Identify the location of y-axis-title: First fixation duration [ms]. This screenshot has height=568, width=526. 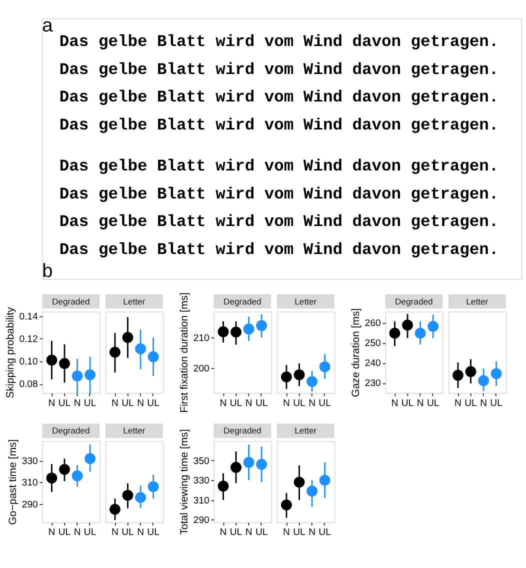
(184, 352).